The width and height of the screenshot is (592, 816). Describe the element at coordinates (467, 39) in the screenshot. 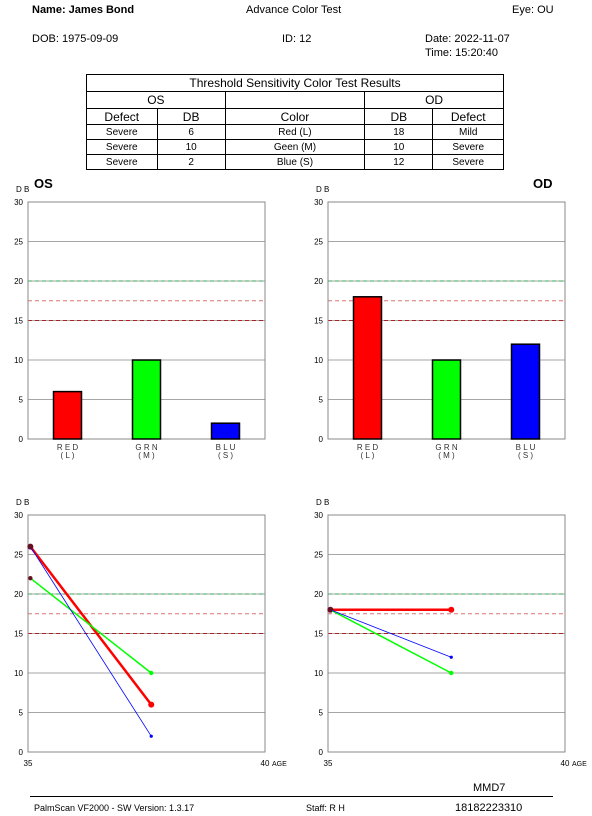

I see `date-label: Date: 2022-11-07` at that location.